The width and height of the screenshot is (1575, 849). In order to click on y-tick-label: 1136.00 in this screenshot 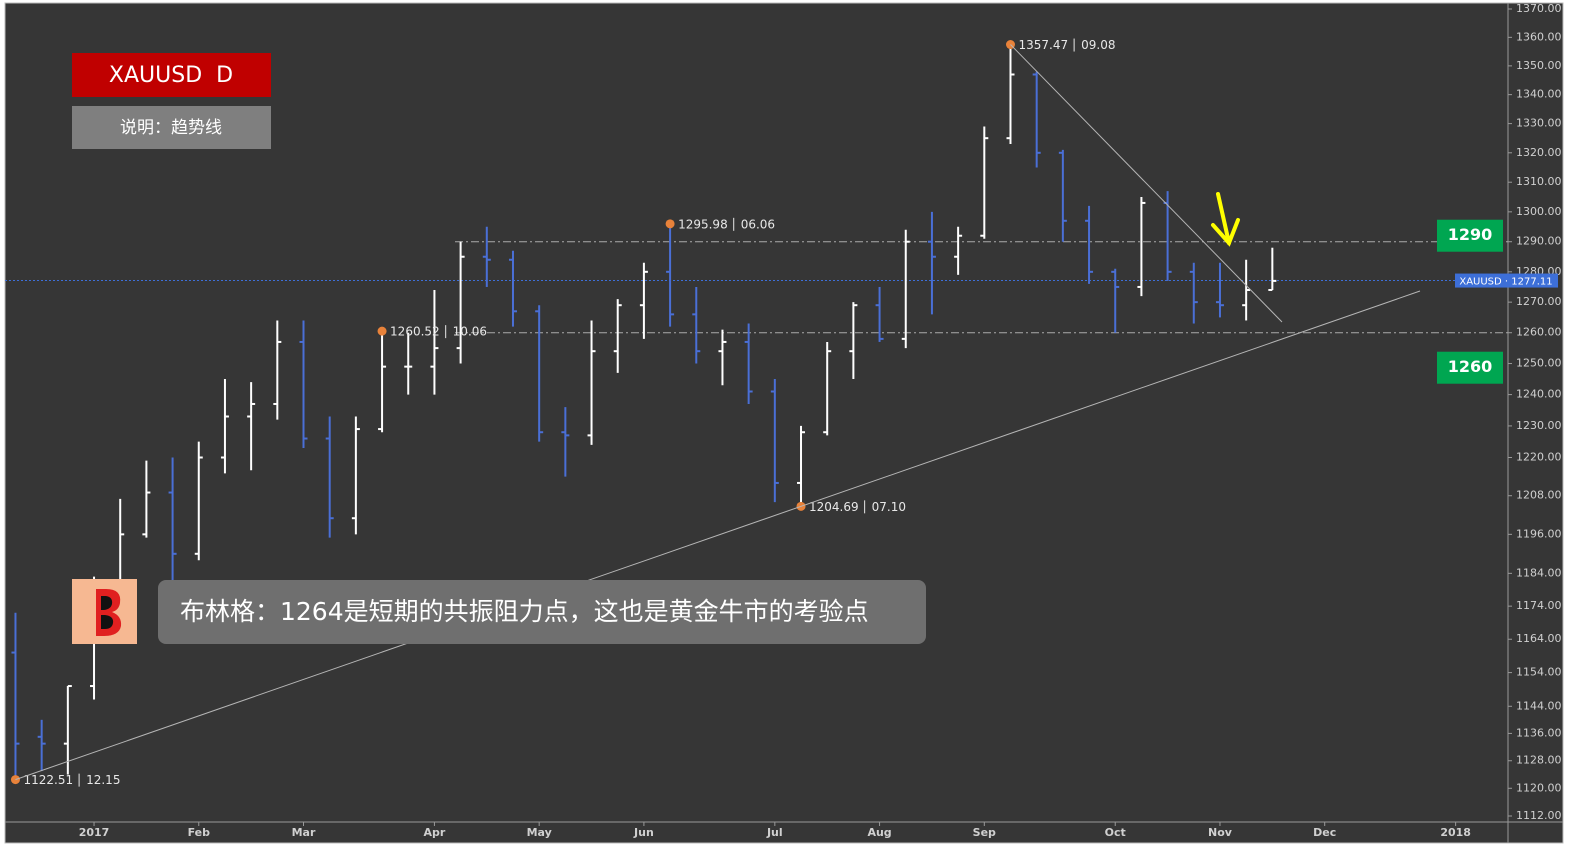, I will do `click(1539, 732)`.